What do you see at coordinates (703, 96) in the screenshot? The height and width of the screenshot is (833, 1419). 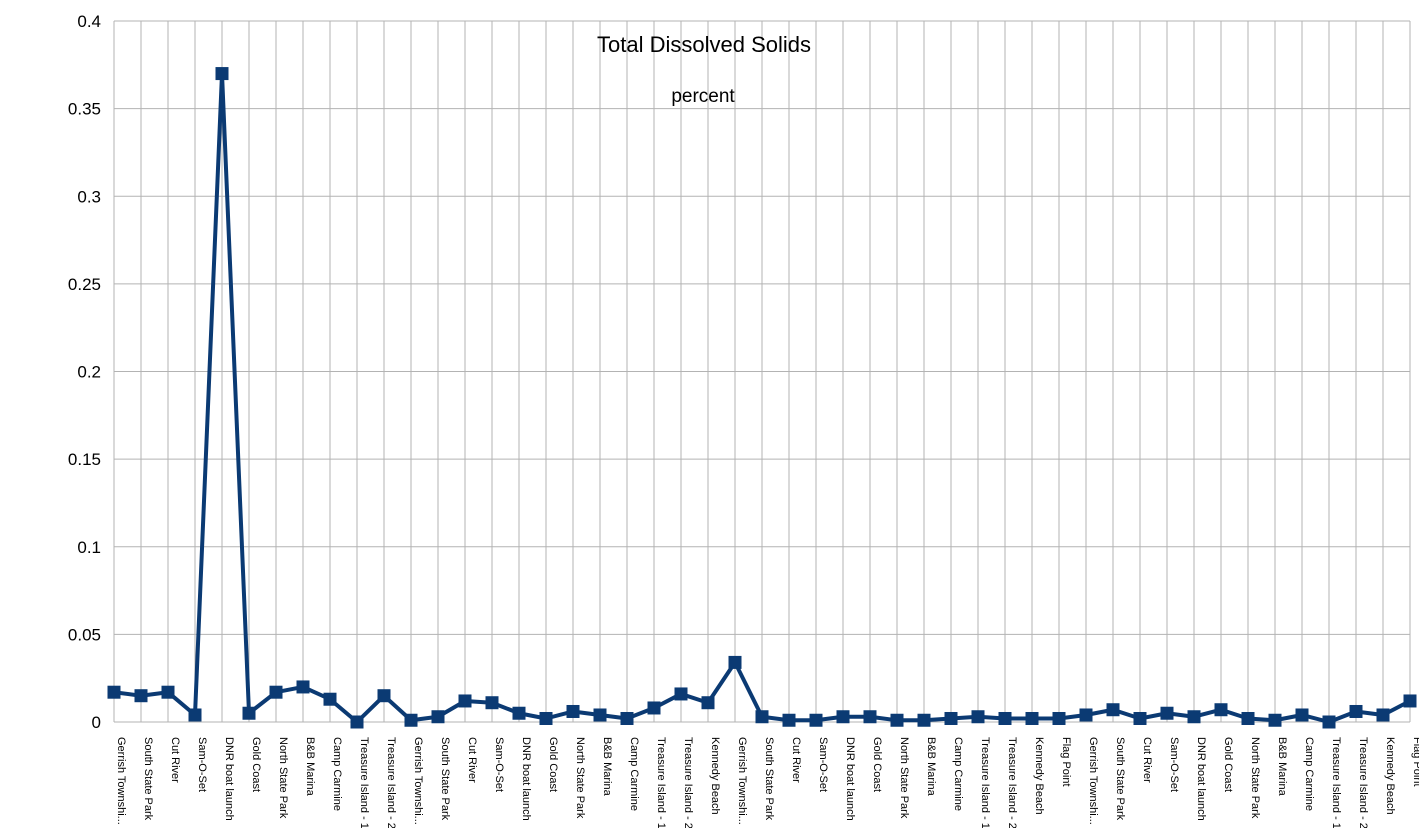 I see `chart-subtitle: percent` at bounding box center [703, 96].